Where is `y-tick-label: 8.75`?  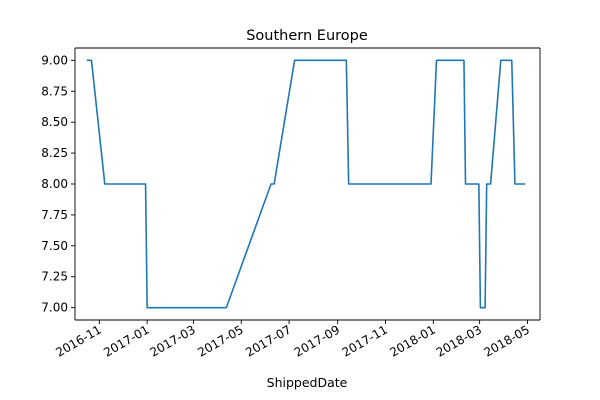 y-tick-label: 8.75 is located at coordinates (54, 91).